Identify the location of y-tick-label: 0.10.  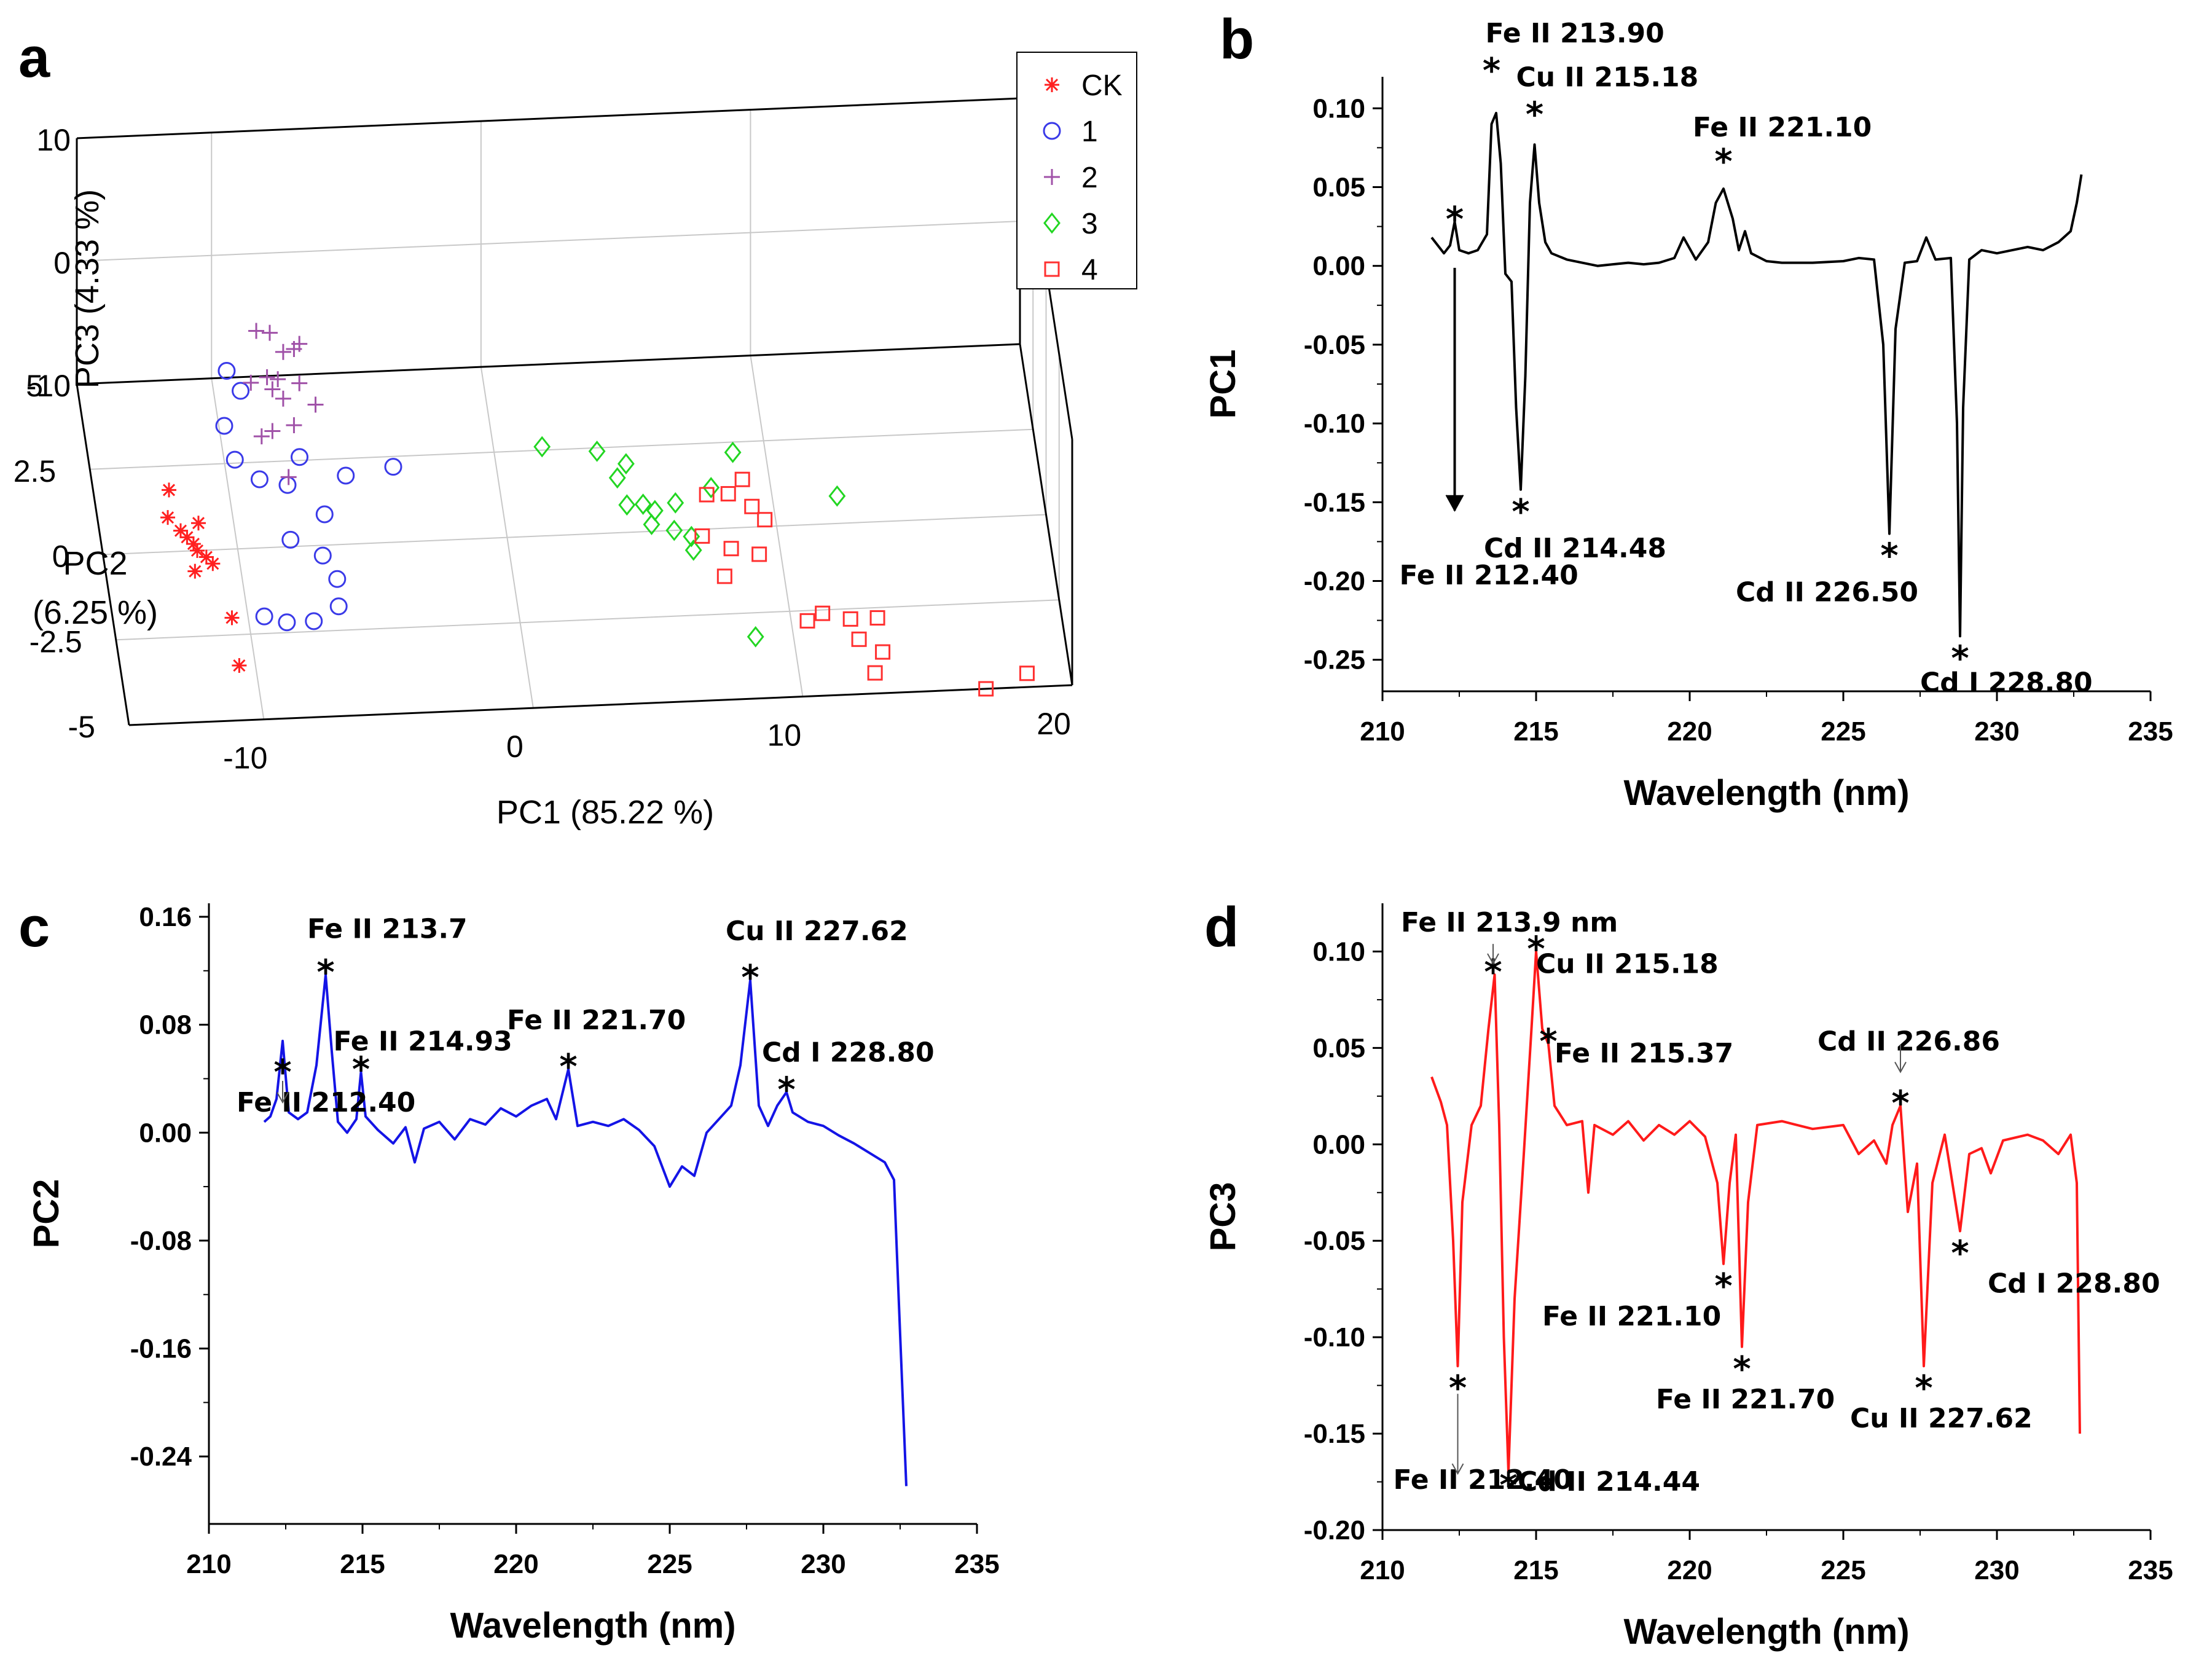
(1339, 108).